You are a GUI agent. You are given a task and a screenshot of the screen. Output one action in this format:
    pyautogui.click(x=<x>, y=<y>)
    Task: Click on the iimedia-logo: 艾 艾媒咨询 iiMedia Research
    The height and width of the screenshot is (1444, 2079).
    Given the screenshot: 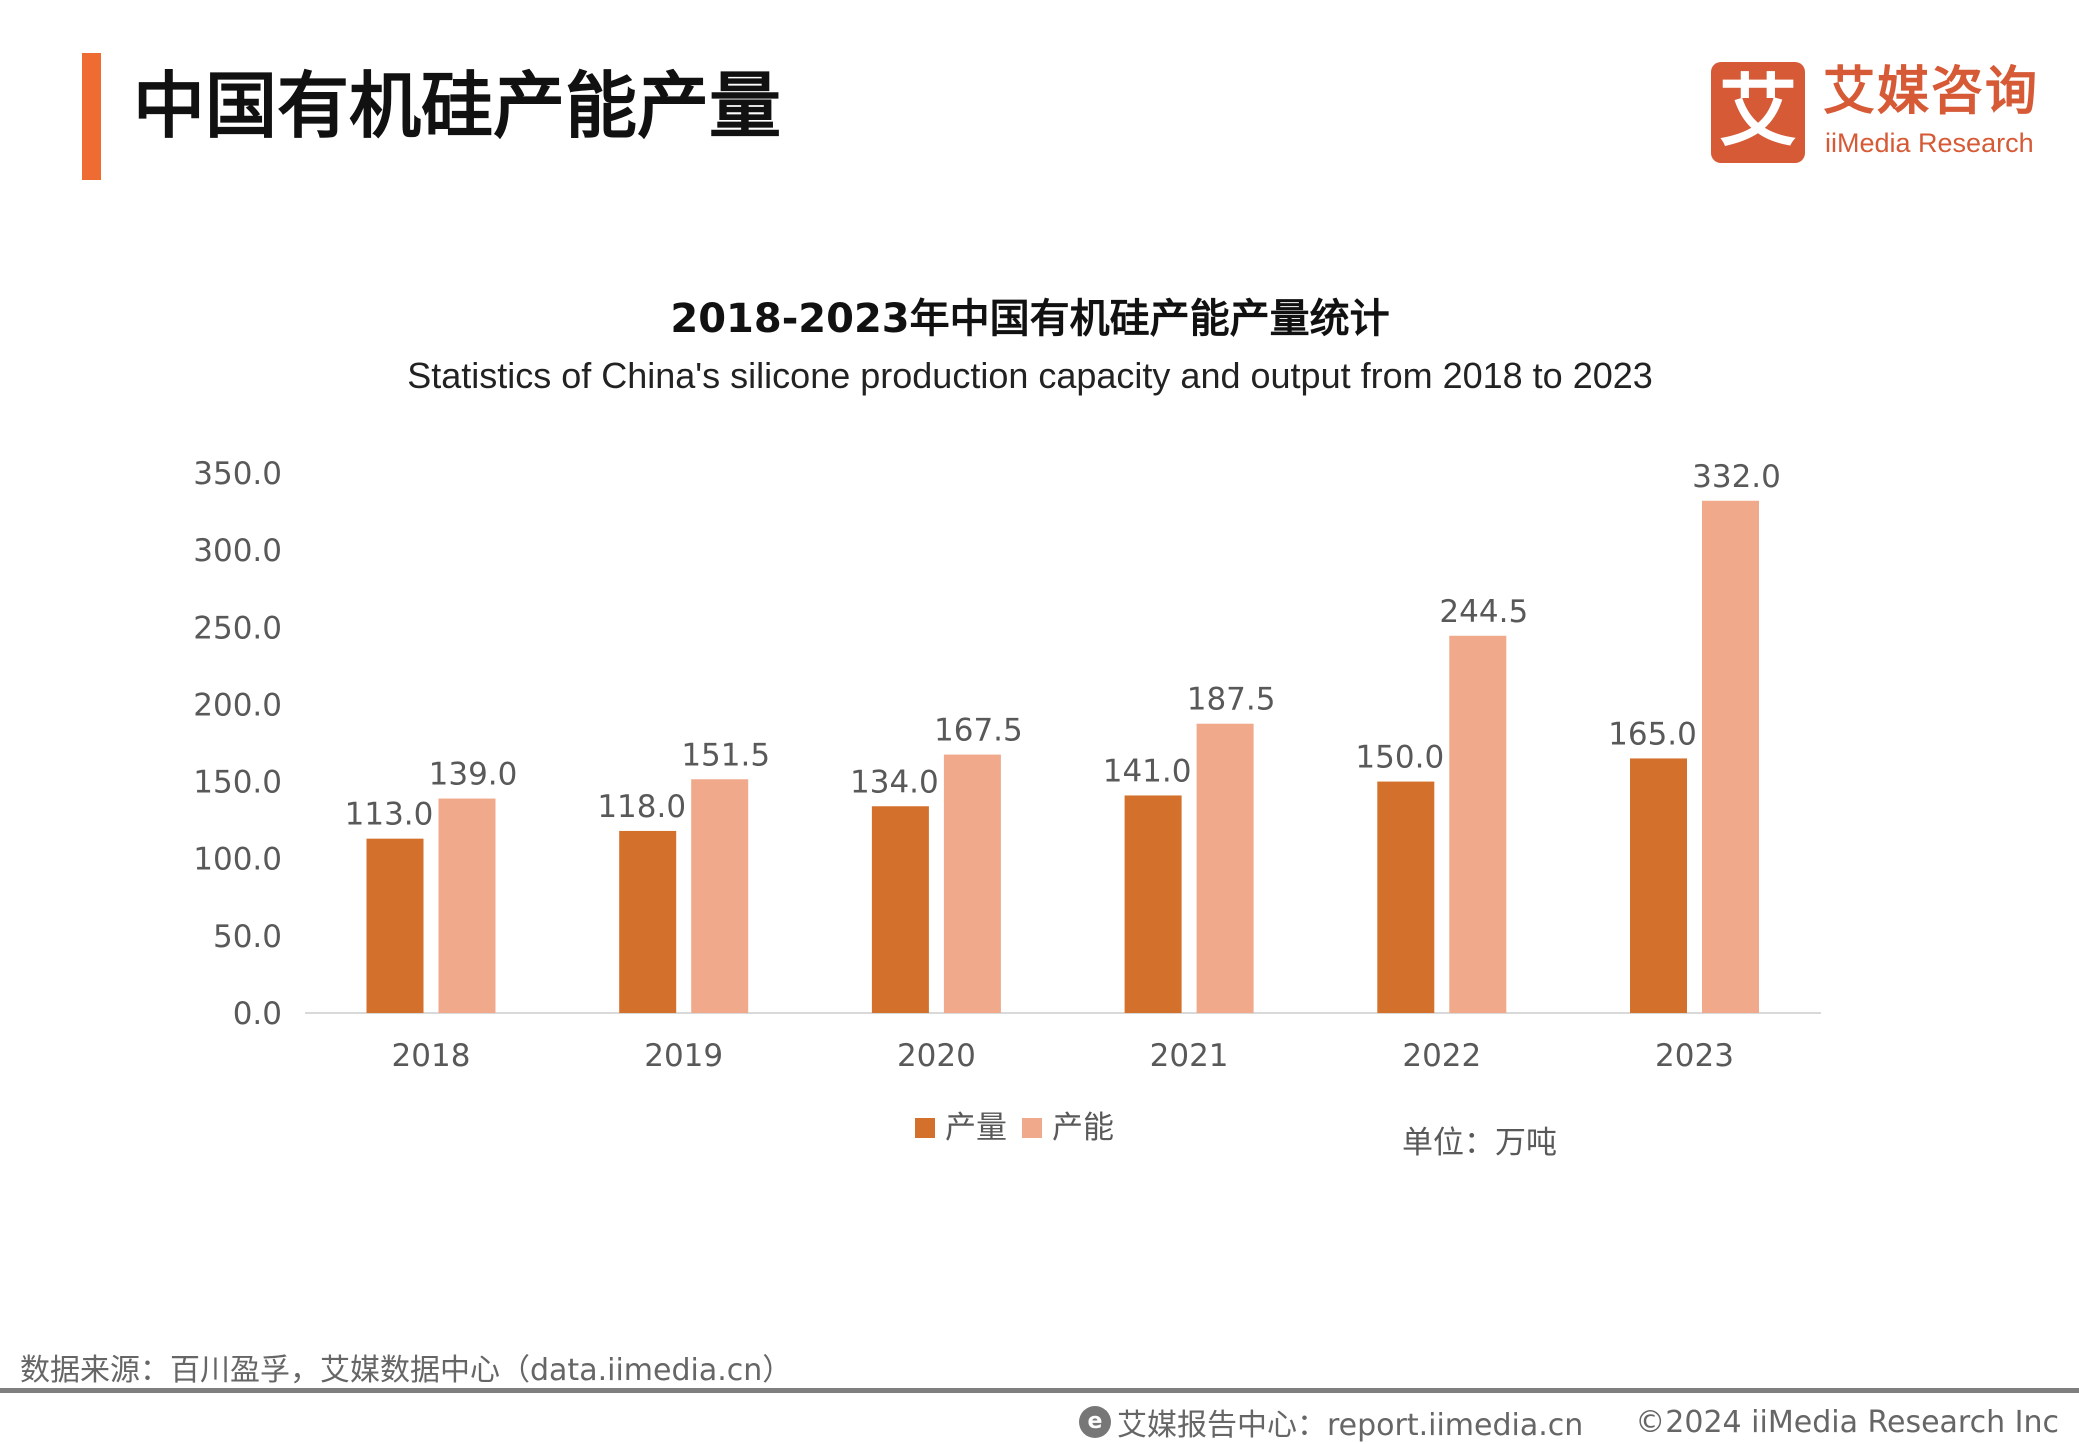 What is the action you would take?
    pyautogui.click(x=1876, y=112)
    